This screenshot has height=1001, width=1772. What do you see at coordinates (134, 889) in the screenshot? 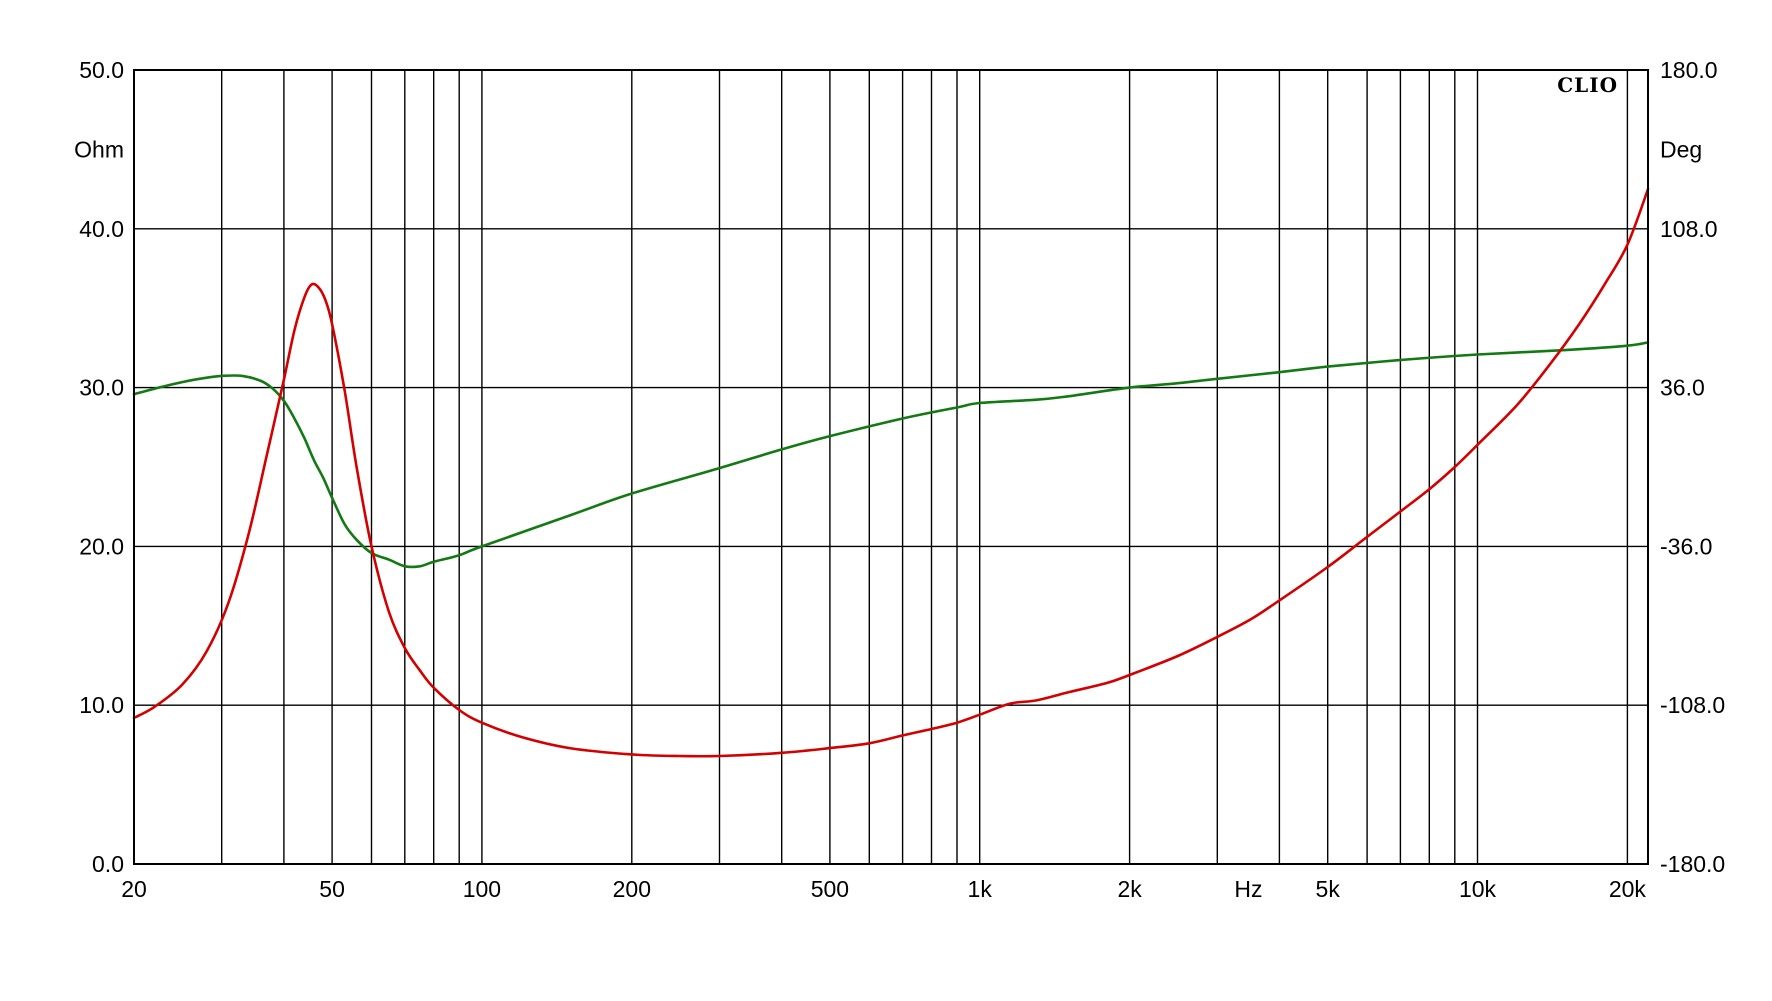
I see `x-tick-label: 20` at bounding box center [134, 889].